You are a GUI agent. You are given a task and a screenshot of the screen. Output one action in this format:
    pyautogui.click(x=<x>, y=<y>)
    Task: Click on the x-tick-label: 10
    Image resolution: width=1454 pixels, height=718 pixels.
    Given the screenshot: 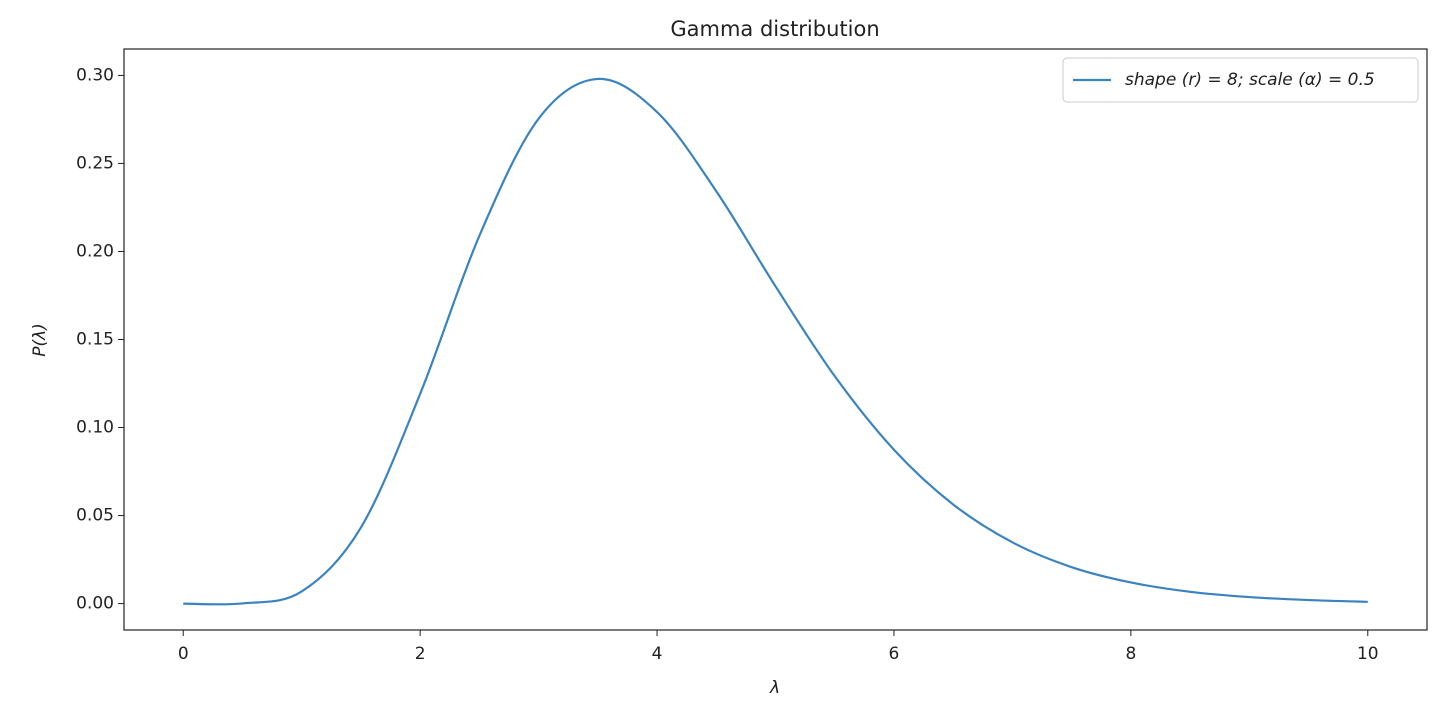 What is the action you would take?
    pyautogui.click(x=1368, y=654)
    